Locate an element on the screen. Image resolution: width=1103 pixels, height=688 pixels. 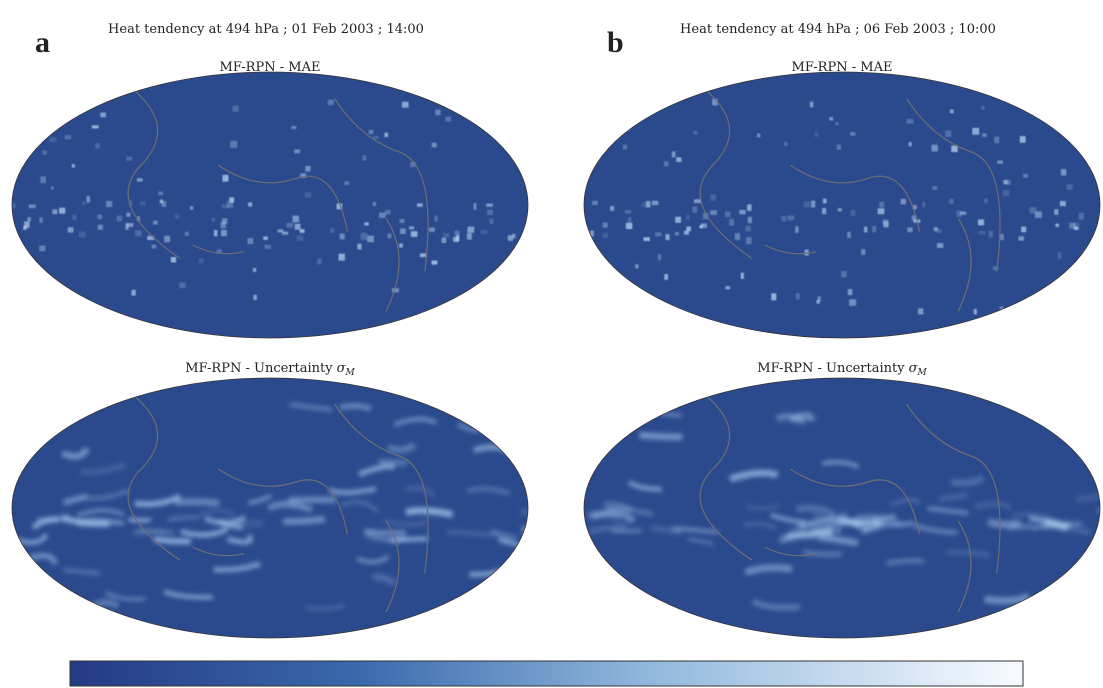
map-title: MF-RPN - Uncertainty σM is located at coordinates (270, 369).